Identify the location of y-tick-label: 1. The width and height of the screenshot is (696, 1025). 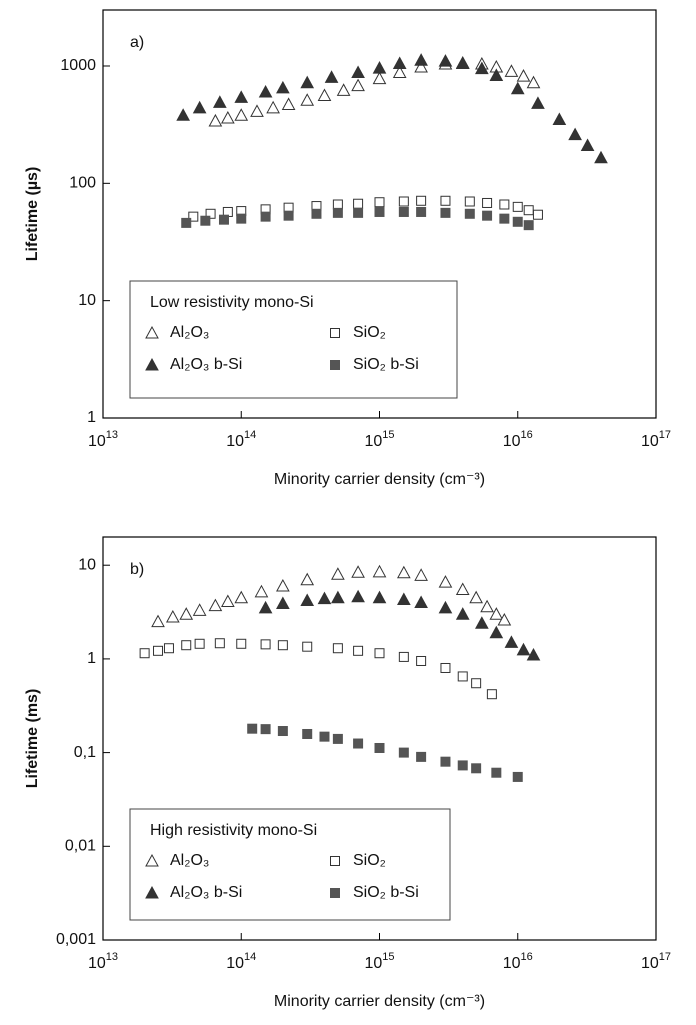
(91, 417).